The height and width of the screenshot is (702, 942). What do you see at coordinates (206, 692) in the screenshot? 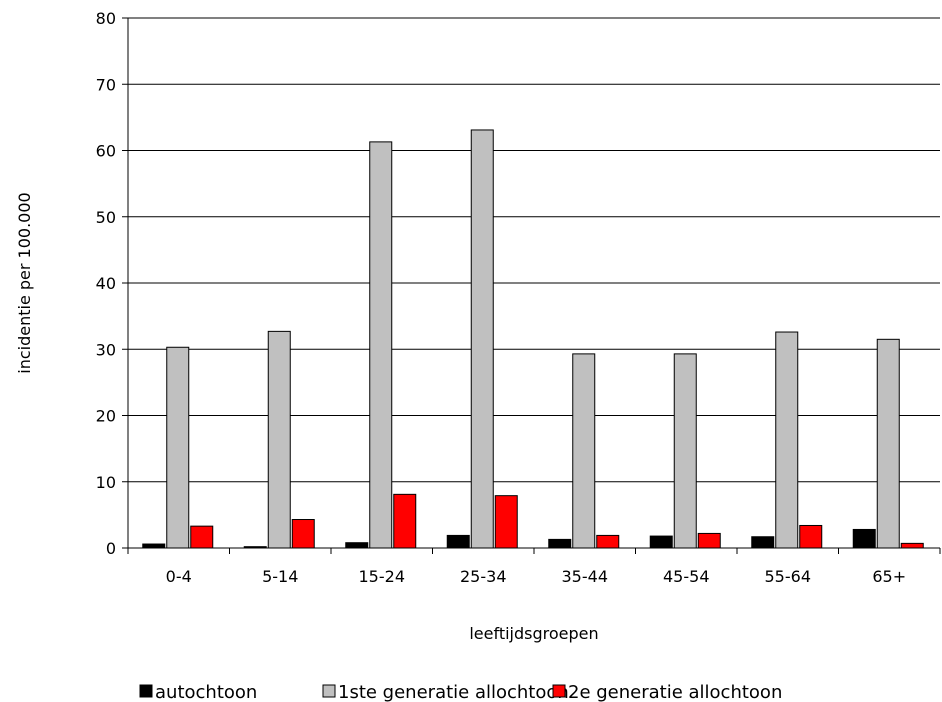
I see `legend-label: autochtoon` at bounding box center [206, 692].